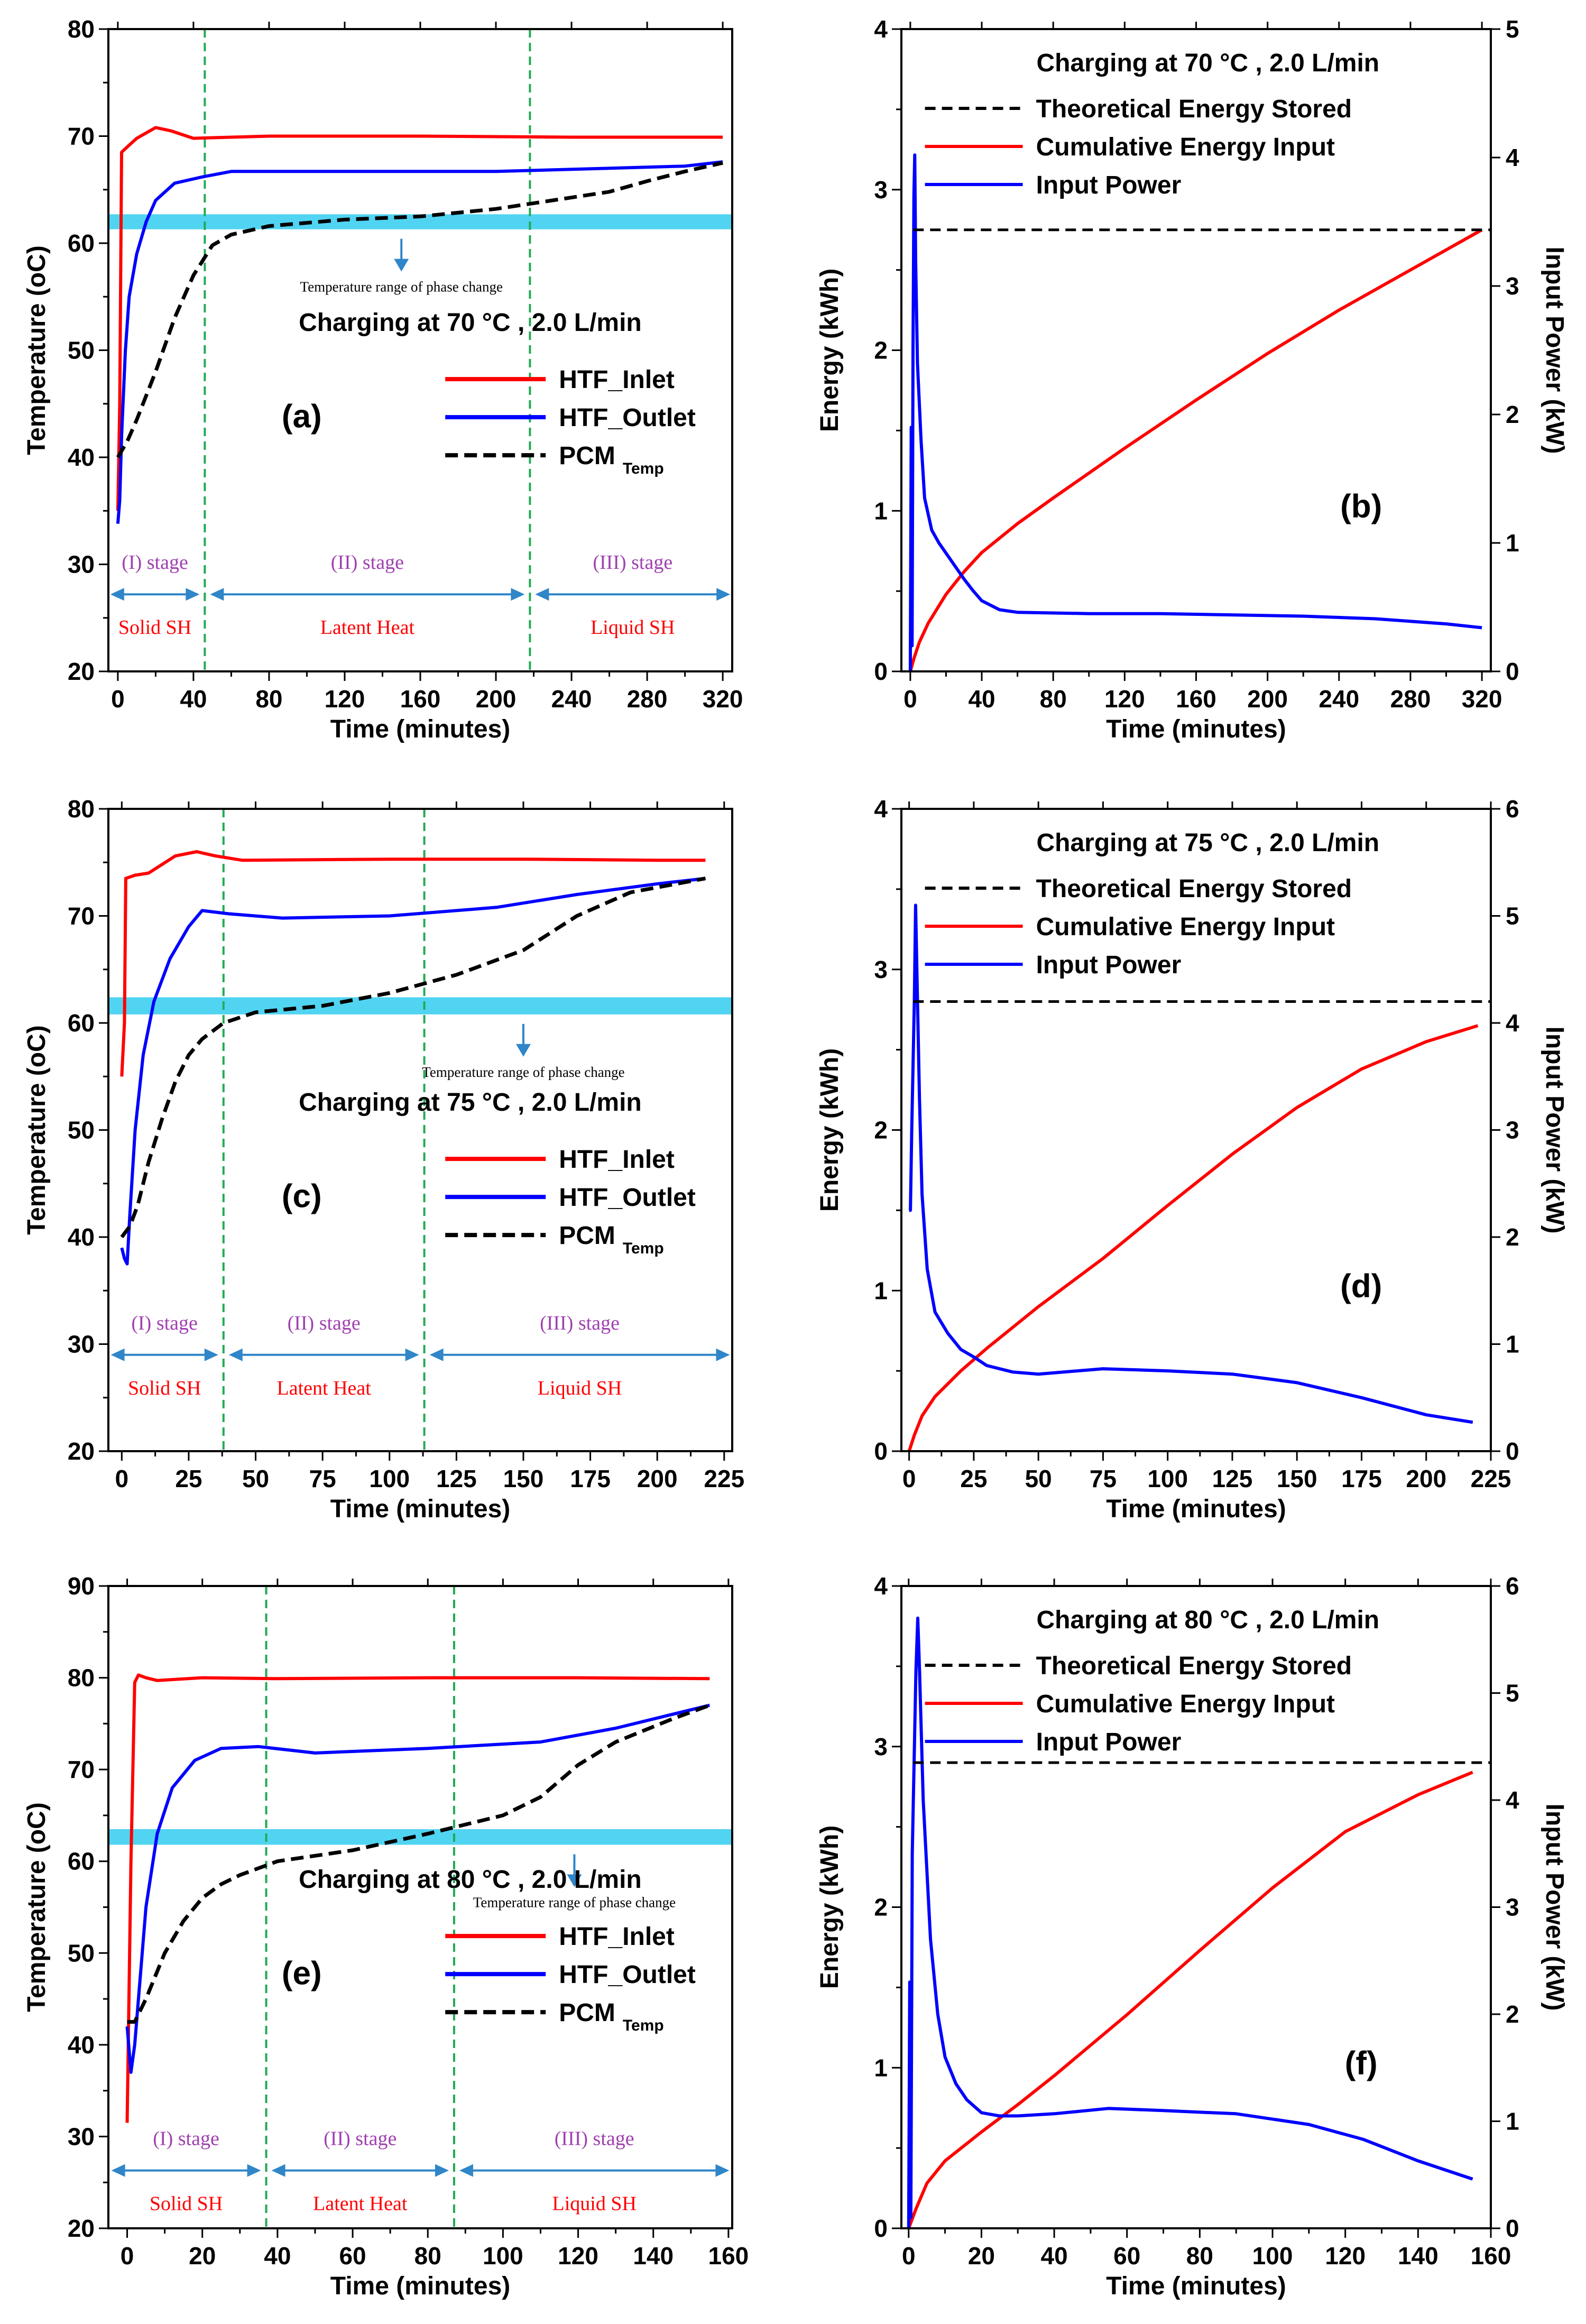 This screenshot has height=2324, width=1586. What do you see at coordinates (1361, 1478) in the screenshot?
I see `x-tick-label: 175` at bounding box center [1361, 1478].